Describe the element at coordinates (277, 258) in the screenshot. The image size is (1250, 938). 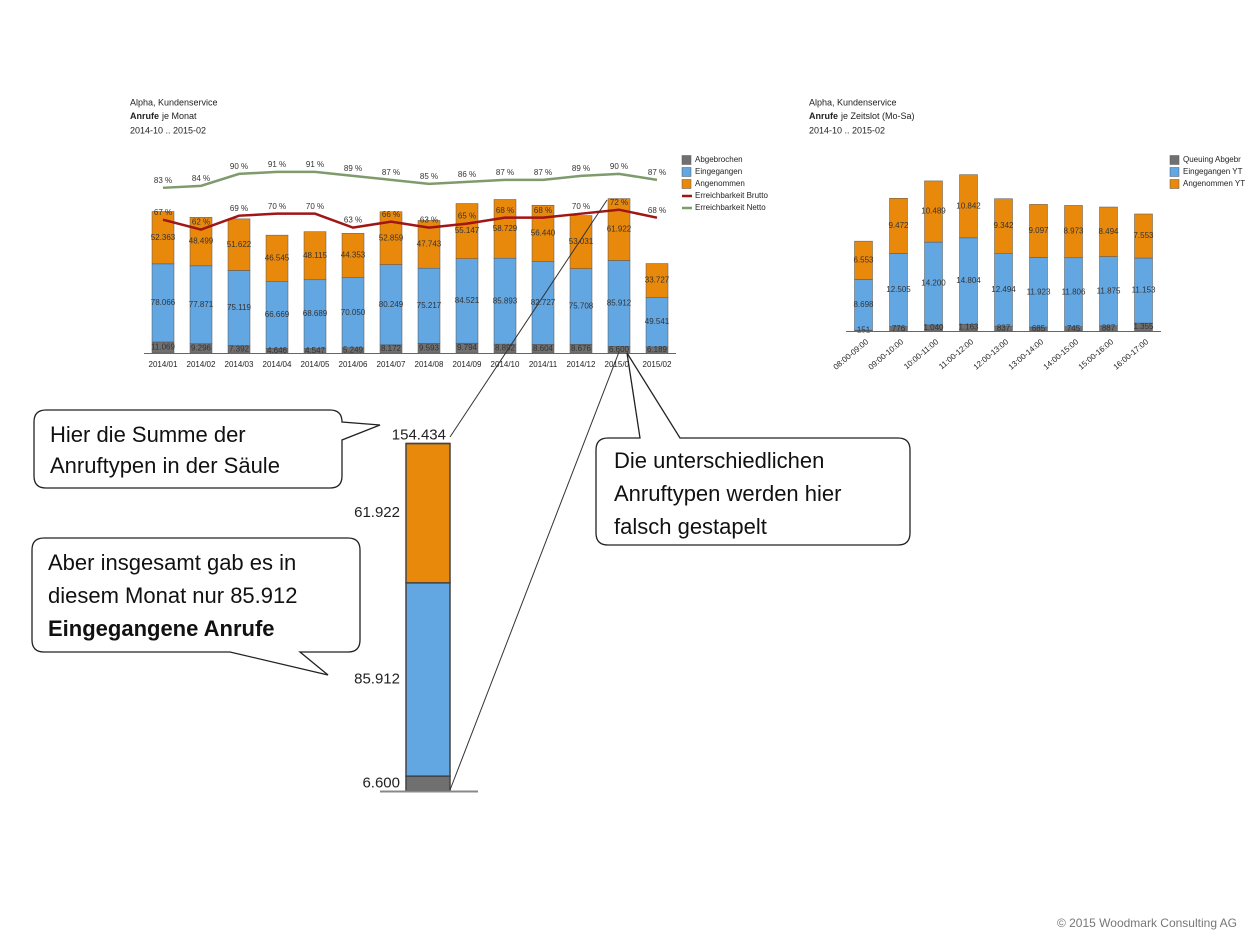
I see `value-label: 46.545` at that location.